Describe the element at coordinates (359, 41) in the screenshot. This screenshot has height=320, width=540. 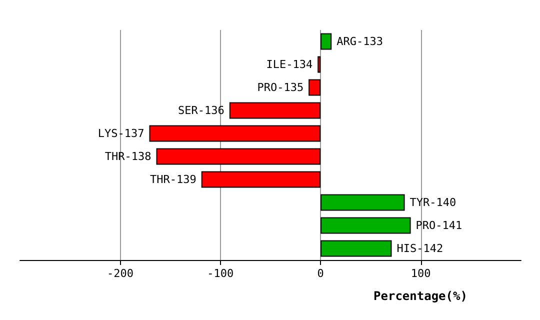
I see `y-tick-label: ARG-133` at that location.